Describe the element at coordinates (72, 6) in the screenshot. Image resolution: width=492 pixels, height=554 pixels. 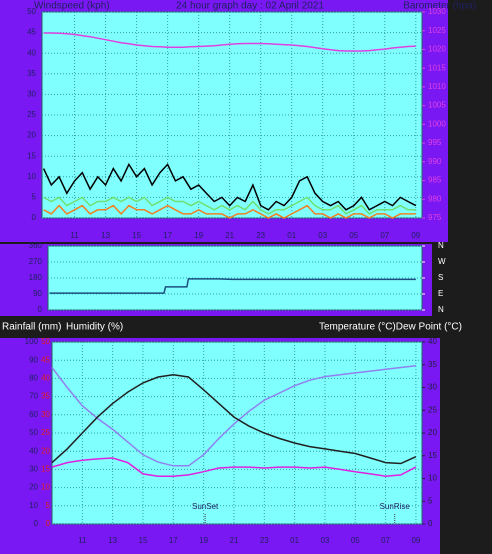
I see `y-axis-label: Windspeed (kph)` at that location.